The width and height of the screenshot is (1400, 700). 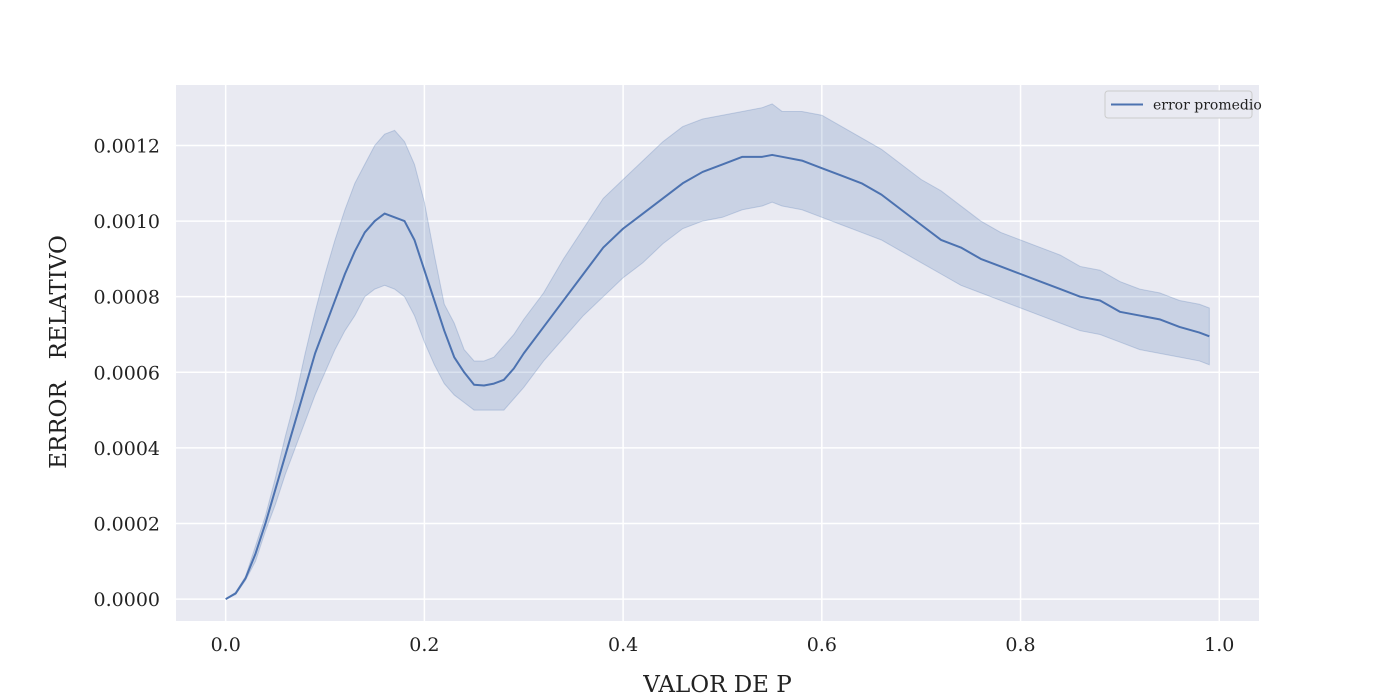 I want to click on x-axis-ticks: 0.0 0.2 0.4 0.6 0.8 1.0, so click(x=723, y=645).